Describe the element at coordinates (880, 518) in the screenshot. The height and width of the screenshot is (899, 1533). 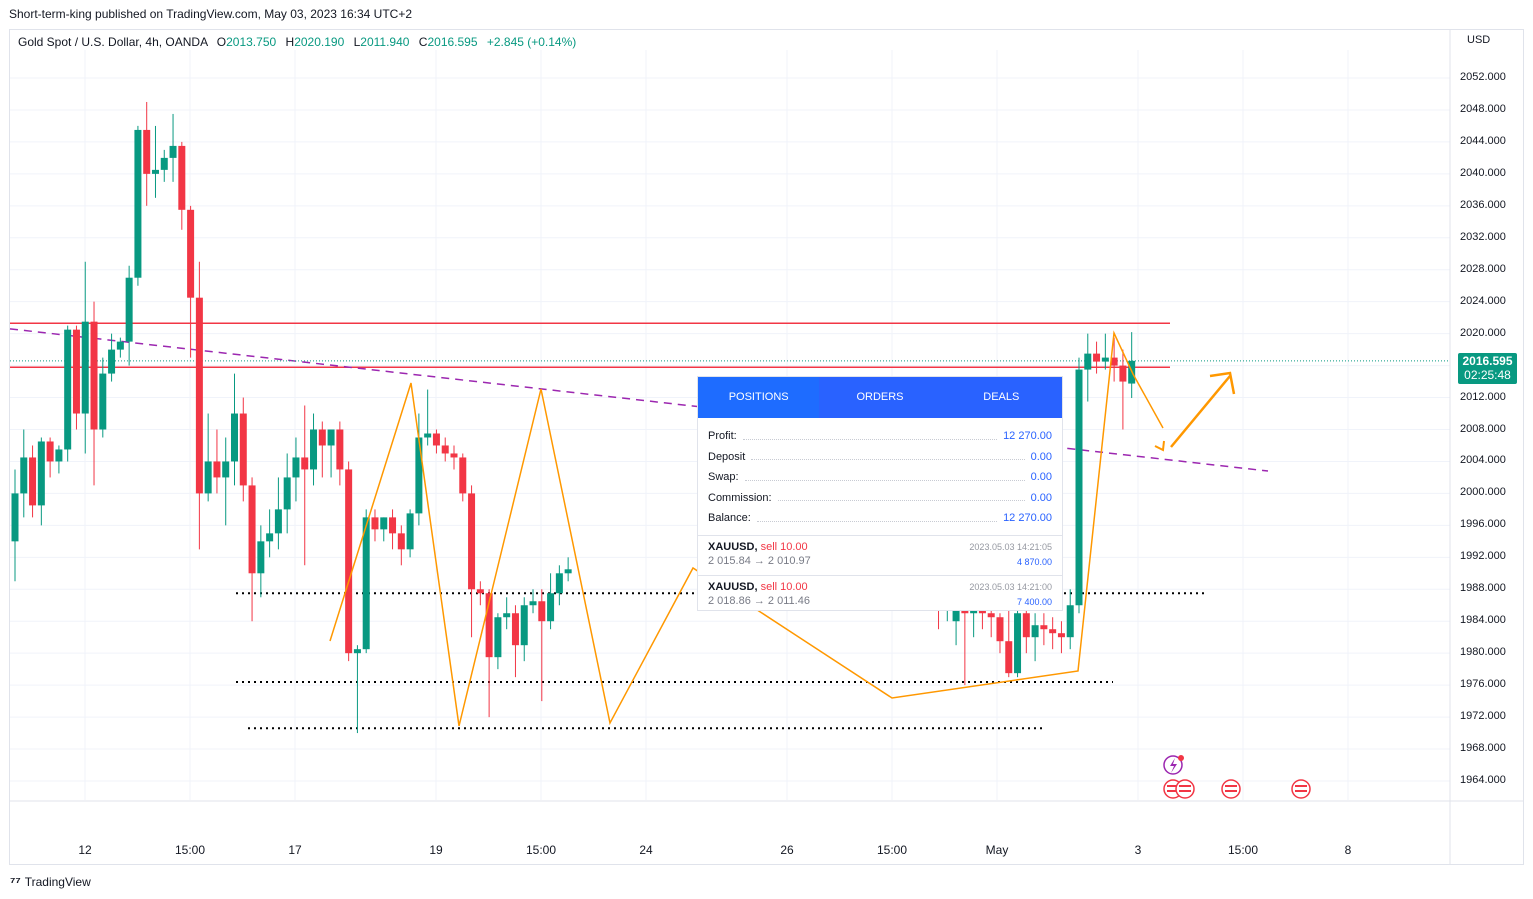
I see `balance-row: Balance: 12 270.00` at that location.